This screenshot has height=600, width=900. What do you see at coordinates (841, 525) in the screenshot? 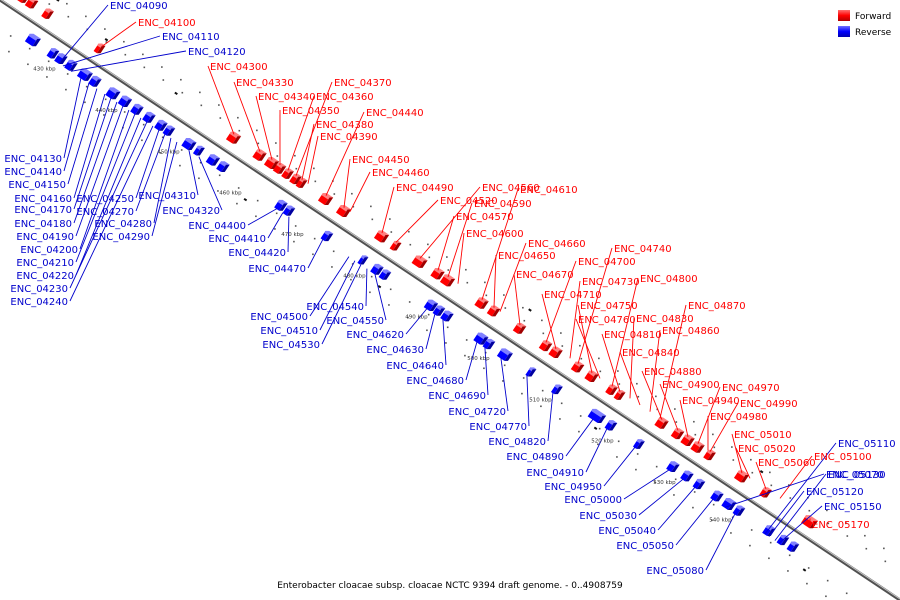
I see `gene-label: ENC_05170` at bounding box center [841, 525].